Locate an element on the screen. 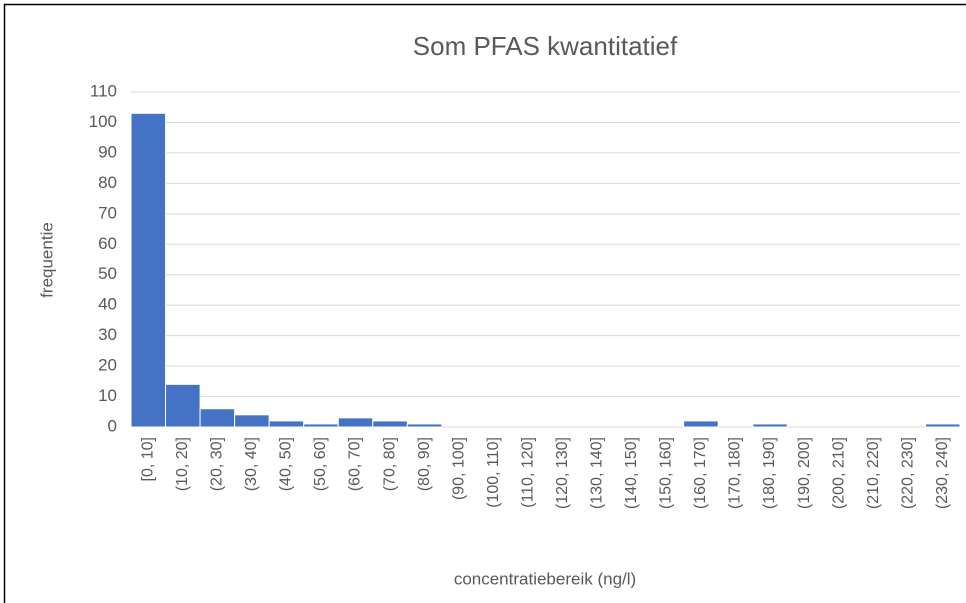  x-tick-label: (210, 220] is located at coordinates (873, 473).